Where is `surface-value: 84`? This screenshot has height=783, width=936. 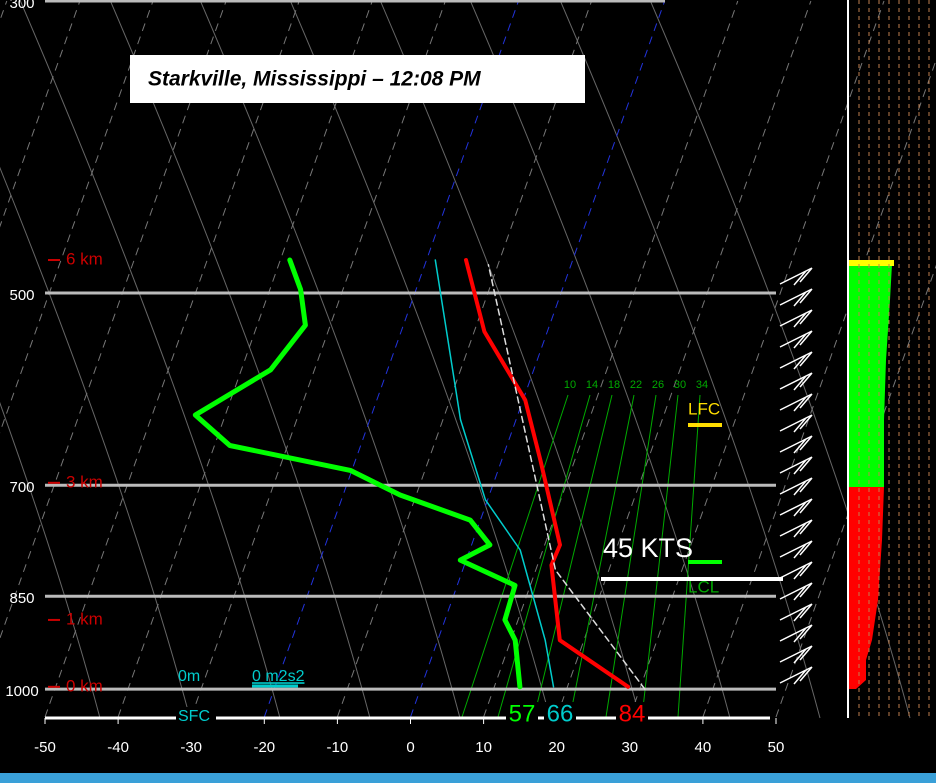 surface-value: 84 is located at coordinates (632, 713).